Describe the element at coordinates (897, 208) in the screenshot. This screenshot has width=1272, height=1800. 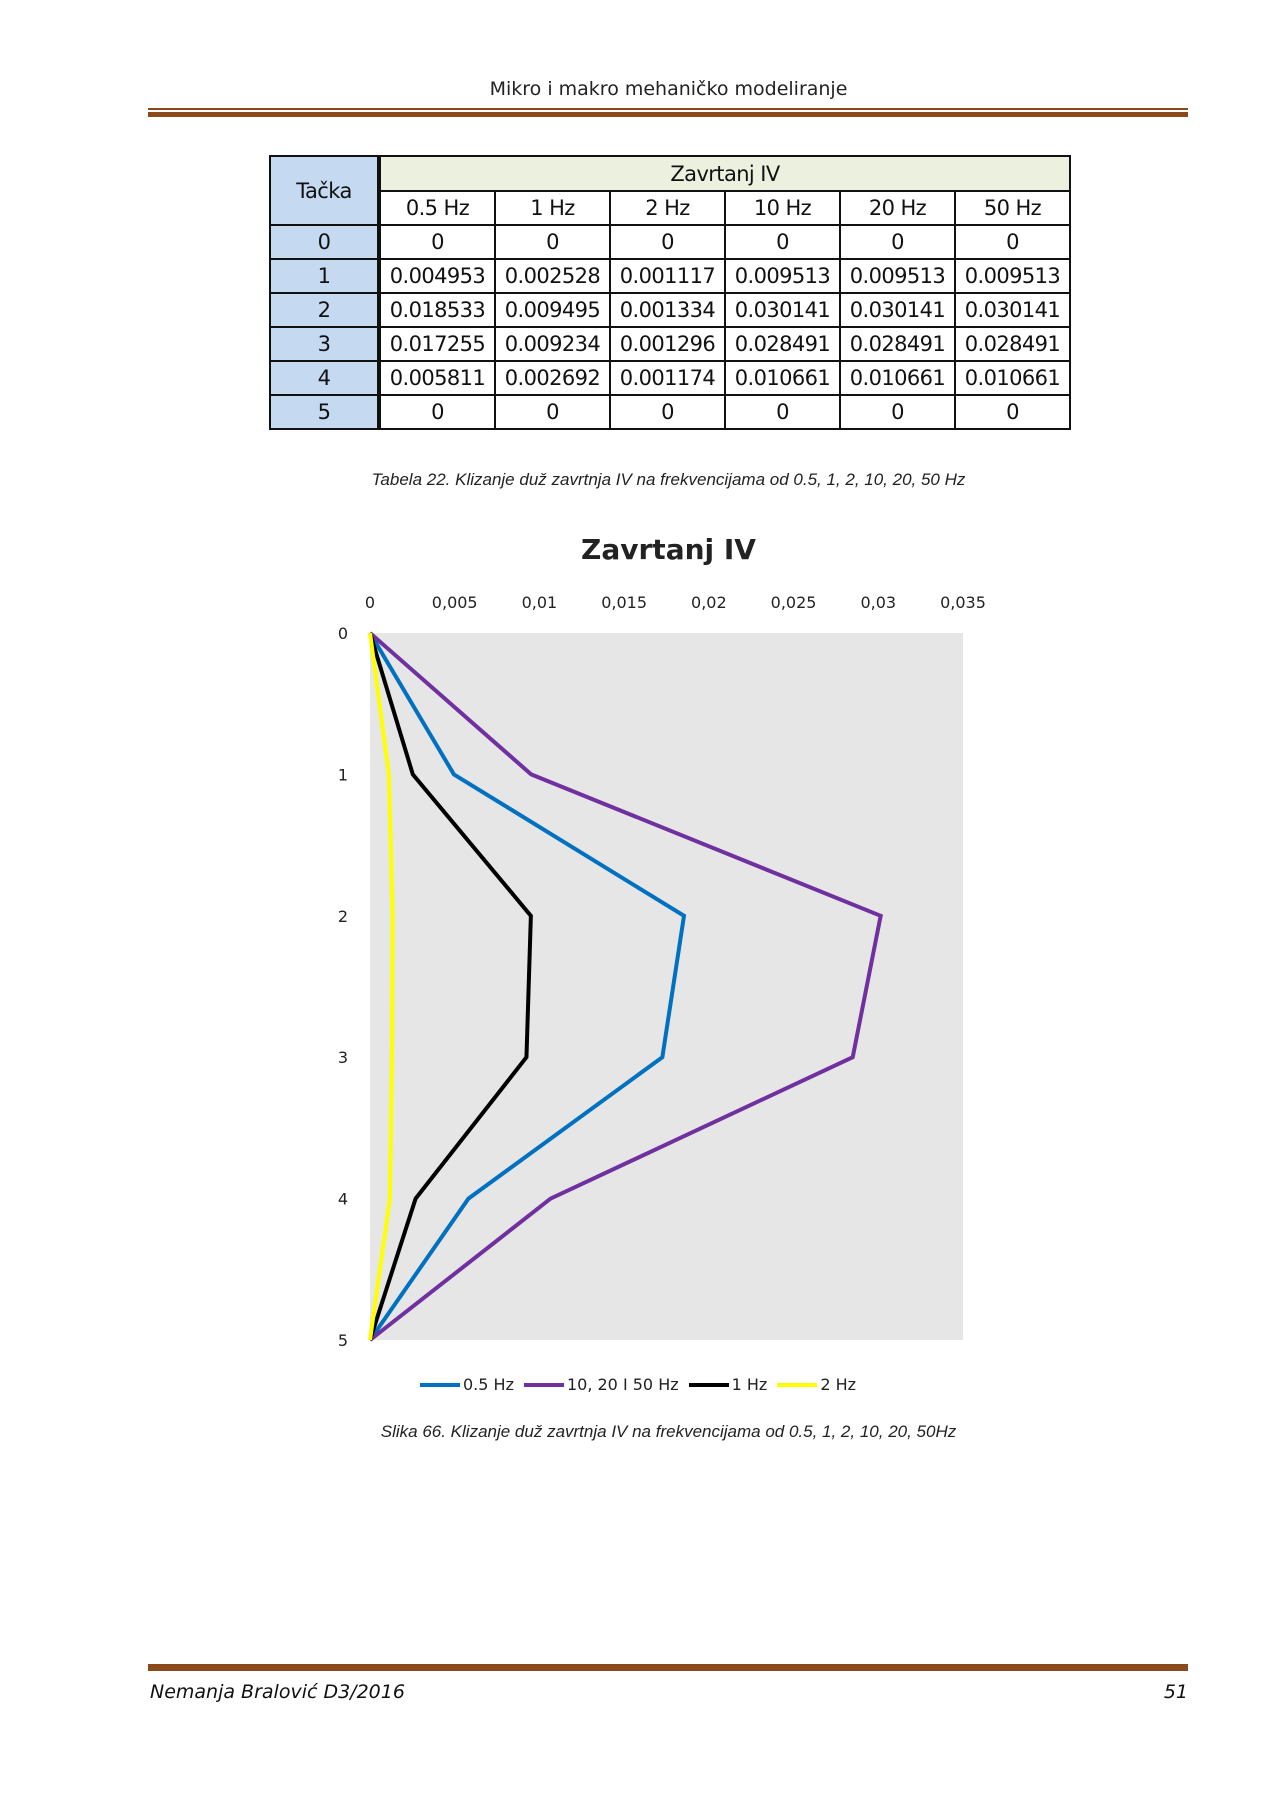
I see `column-header: 20 Hz` at that location.